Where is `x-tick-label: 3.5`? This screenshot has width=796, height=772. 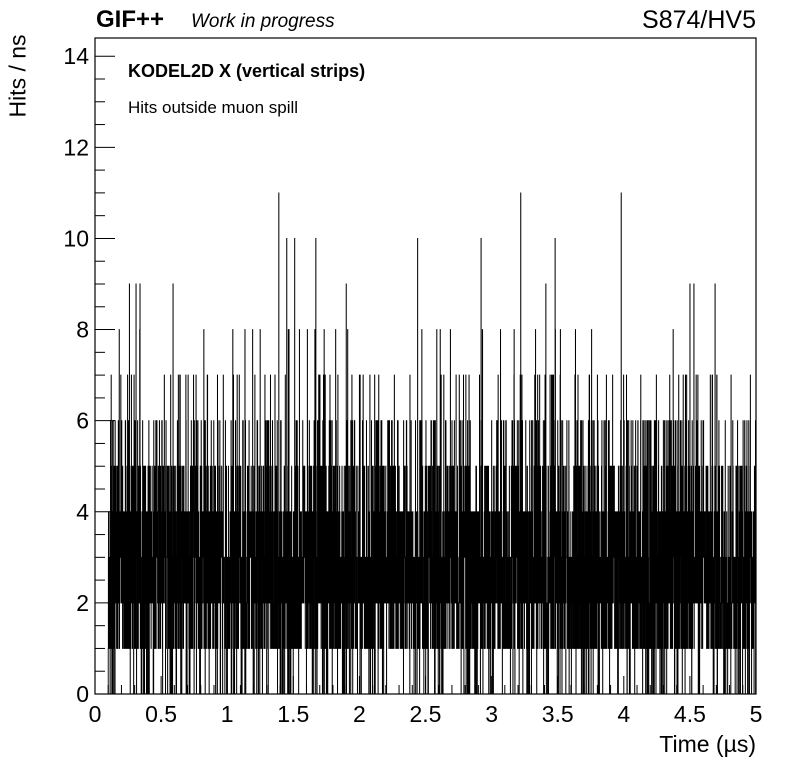 x-tick-label: 3.5 is located at coordinates (558, 714).